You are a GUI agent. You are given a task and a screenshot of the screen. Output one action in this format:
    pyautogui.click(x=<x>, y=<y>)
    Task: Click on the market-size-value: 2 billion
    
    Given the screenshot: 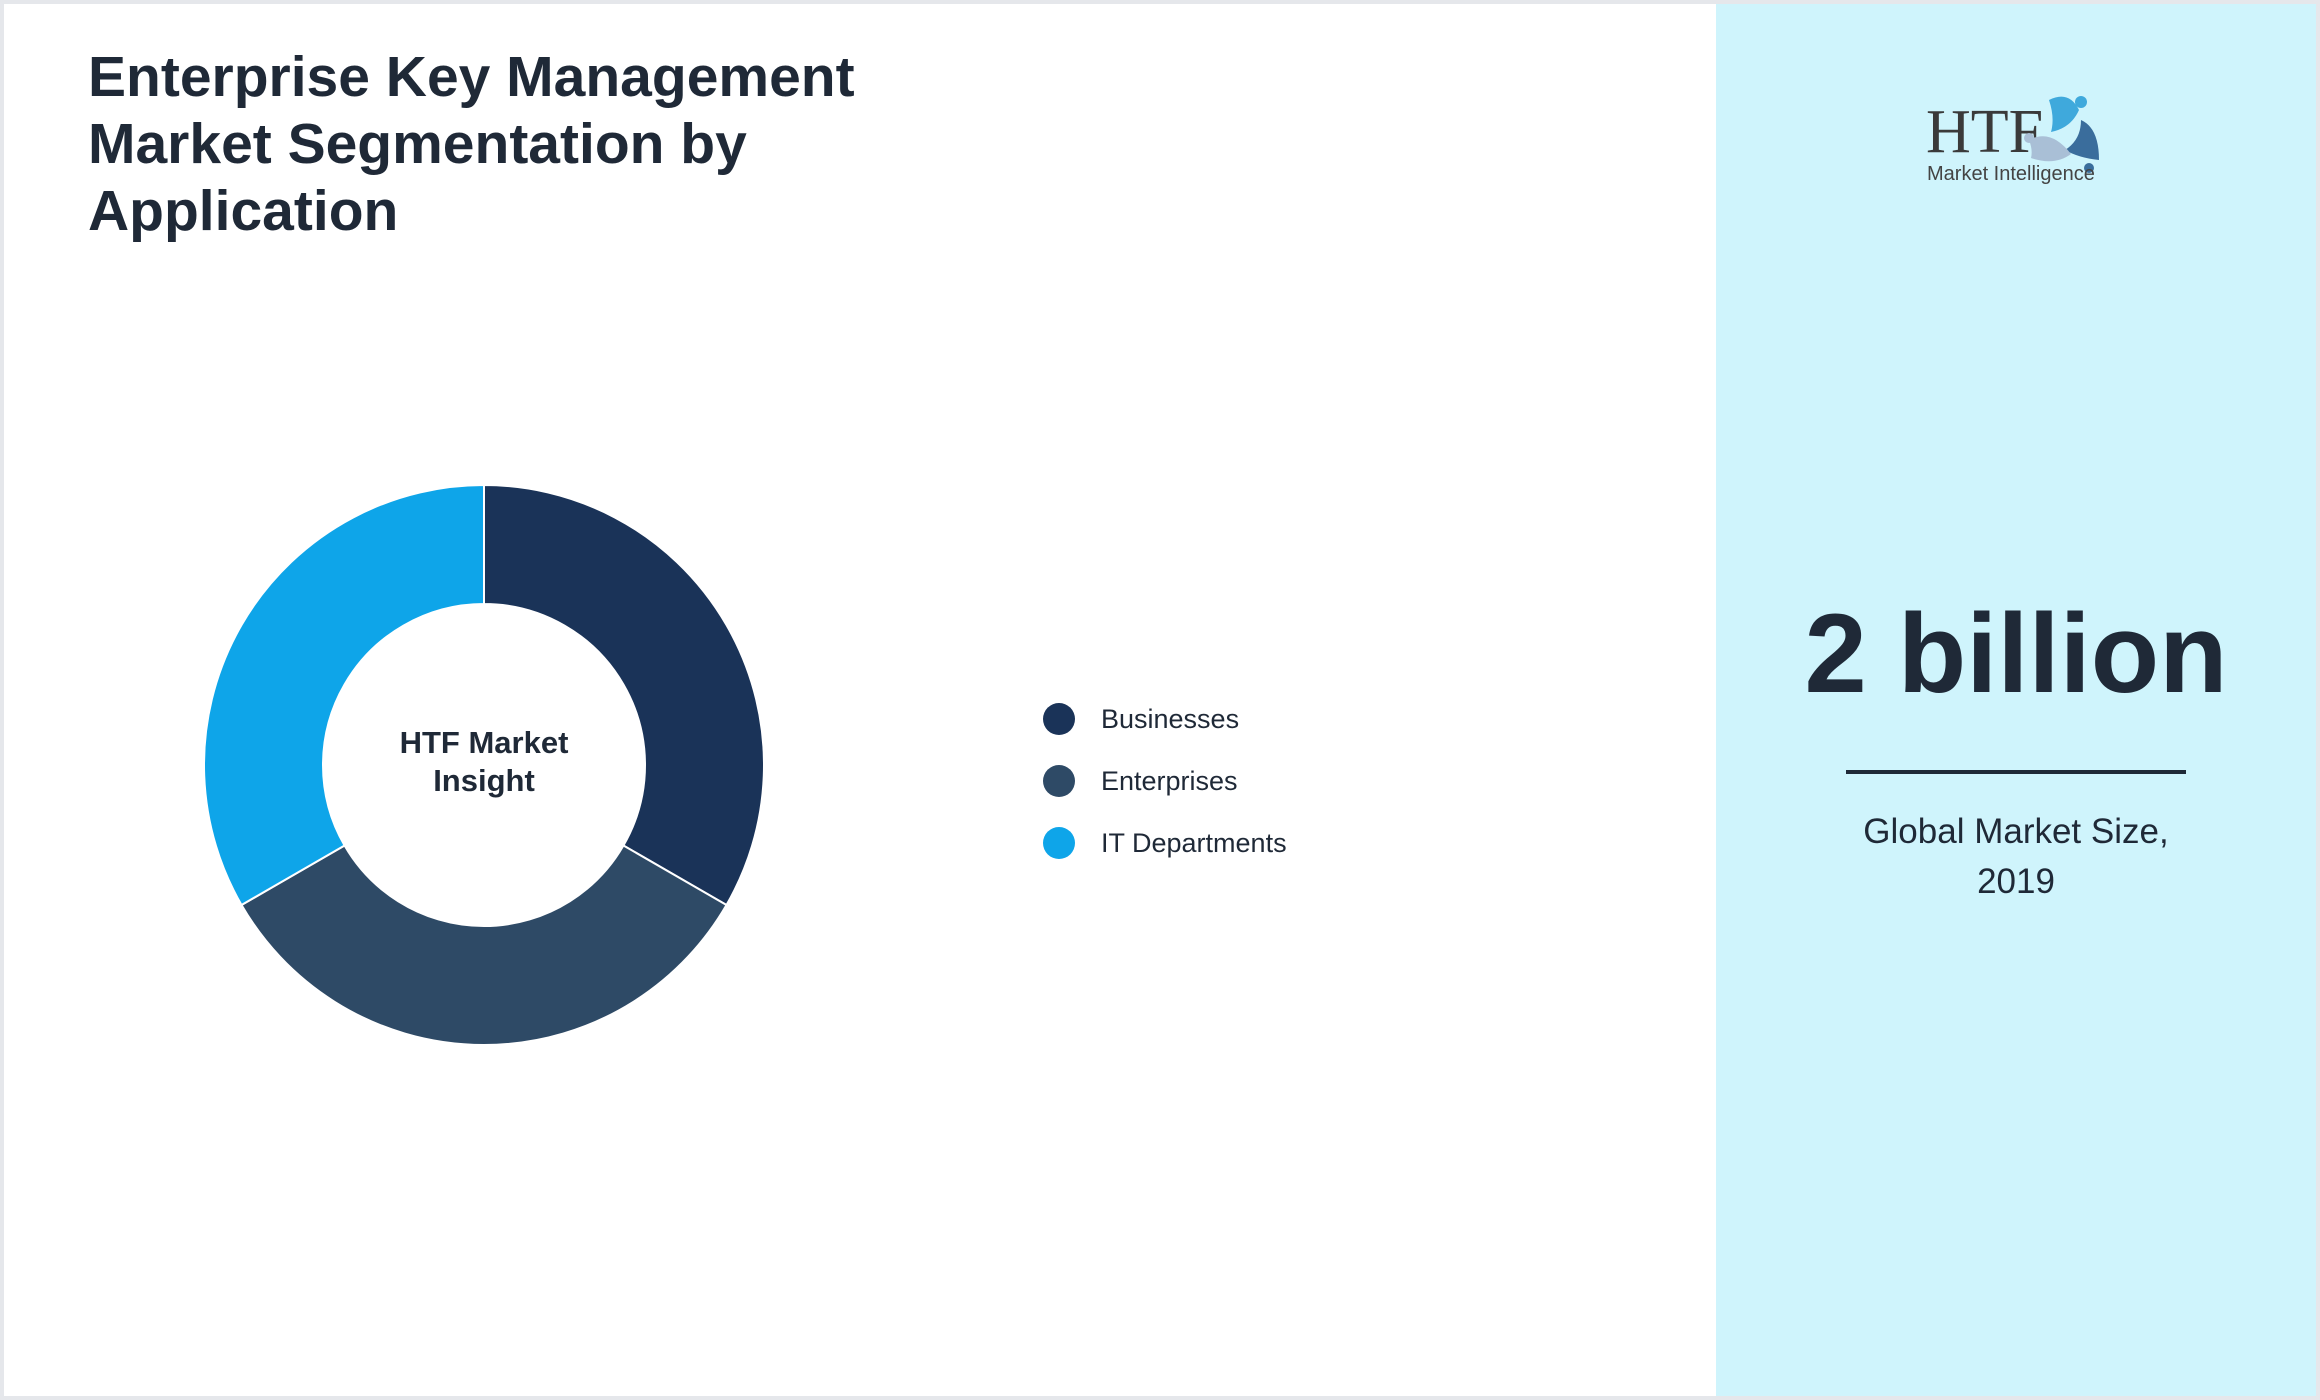 What is the action you would take?
    pyautogui.click(x=2016, y=653)
    